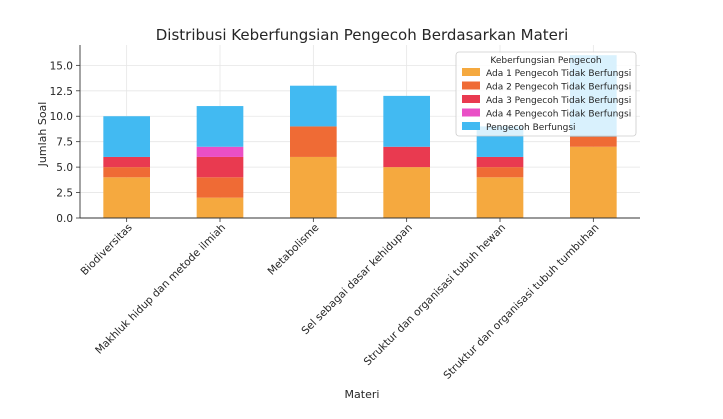  Describe the element at coordinates (64, 219) in the screenshot. I see `y-tick-label: 0.0` at that location.